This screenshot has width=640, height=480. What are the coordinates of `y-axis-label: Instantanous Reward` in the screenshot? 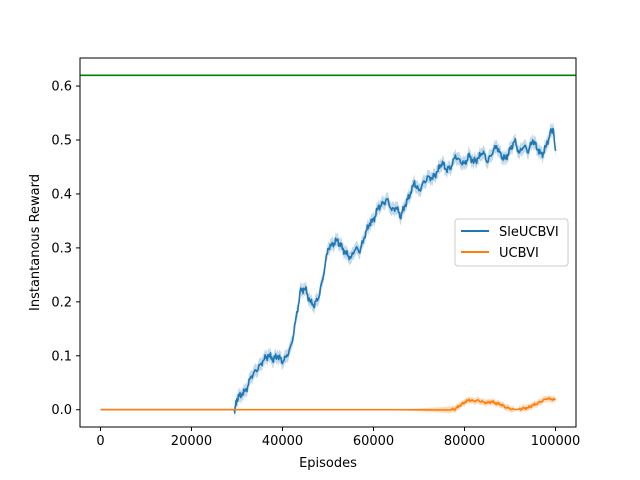 It's located at (35, 242).